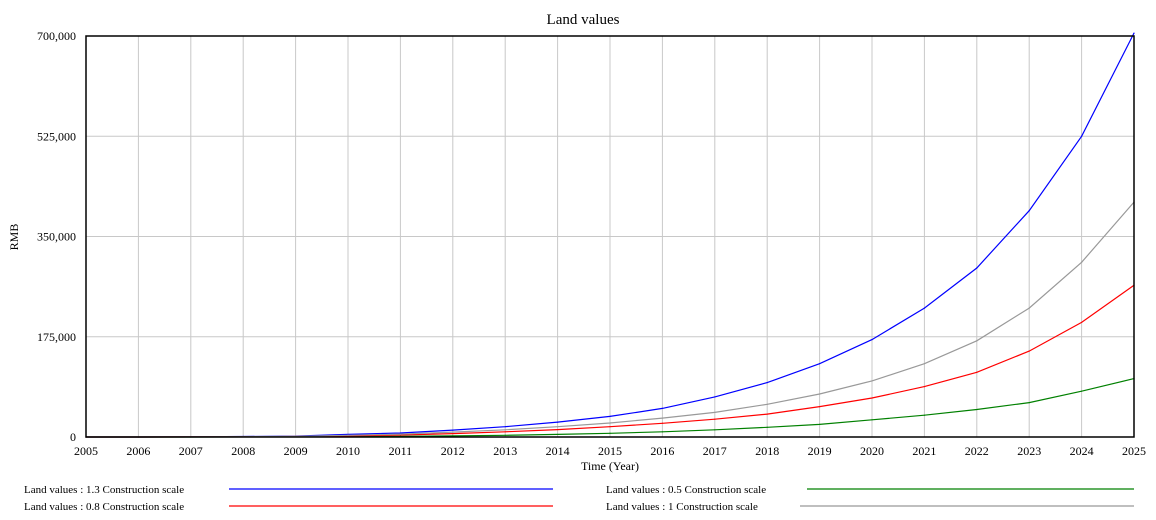  What do you see at coordinates (715, 451) in the screenshot?
I see `x-tick-label: 2017` at bounding box center [715, 451].